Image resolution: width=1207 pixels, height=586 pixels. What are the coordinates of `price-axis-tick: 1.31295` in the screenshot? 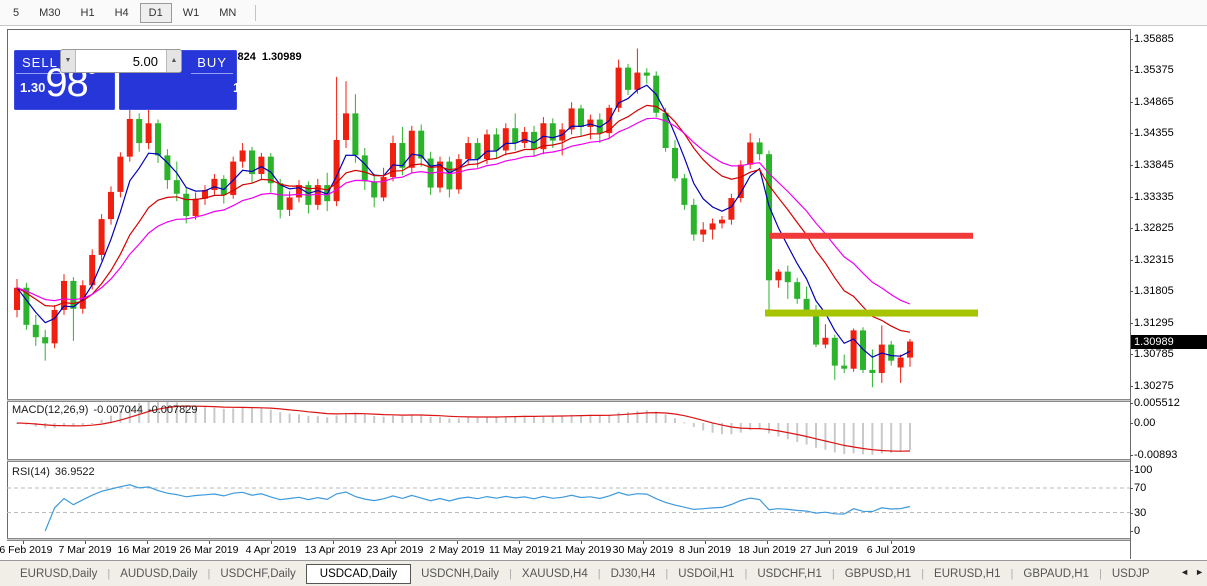 It's located at (1154, 322).